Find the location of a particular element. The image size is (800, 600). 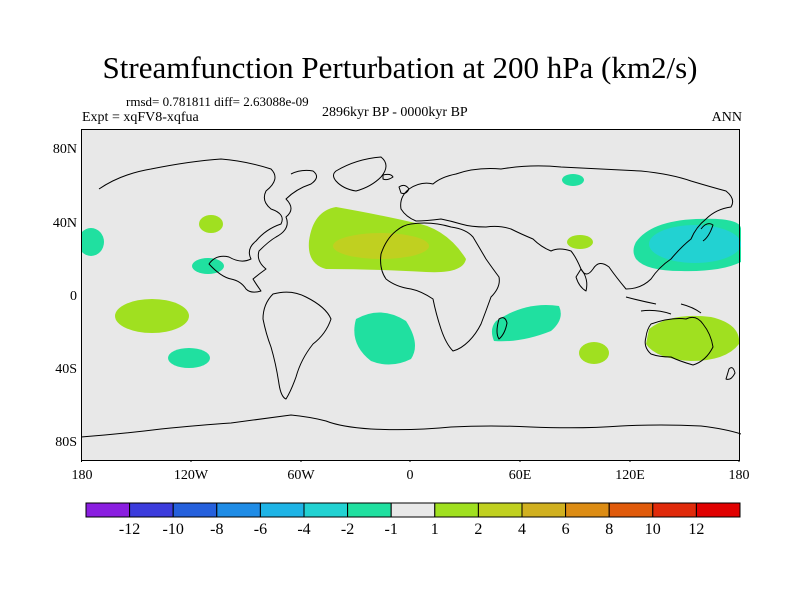

x-tick-label: 60E is located at coordinates (520, 475).